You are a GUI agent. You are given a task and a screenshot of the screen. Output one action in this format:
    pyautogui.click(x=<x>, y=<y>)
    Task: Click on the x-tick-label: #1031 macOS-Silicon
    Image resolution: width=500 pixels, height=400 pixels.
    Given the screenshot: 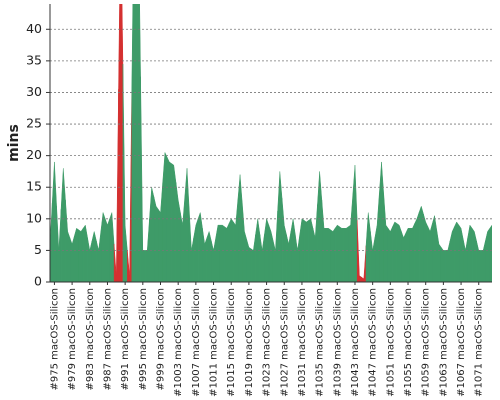 What is the action you would take?
    pyautogui.click(x=302, y=342)
    